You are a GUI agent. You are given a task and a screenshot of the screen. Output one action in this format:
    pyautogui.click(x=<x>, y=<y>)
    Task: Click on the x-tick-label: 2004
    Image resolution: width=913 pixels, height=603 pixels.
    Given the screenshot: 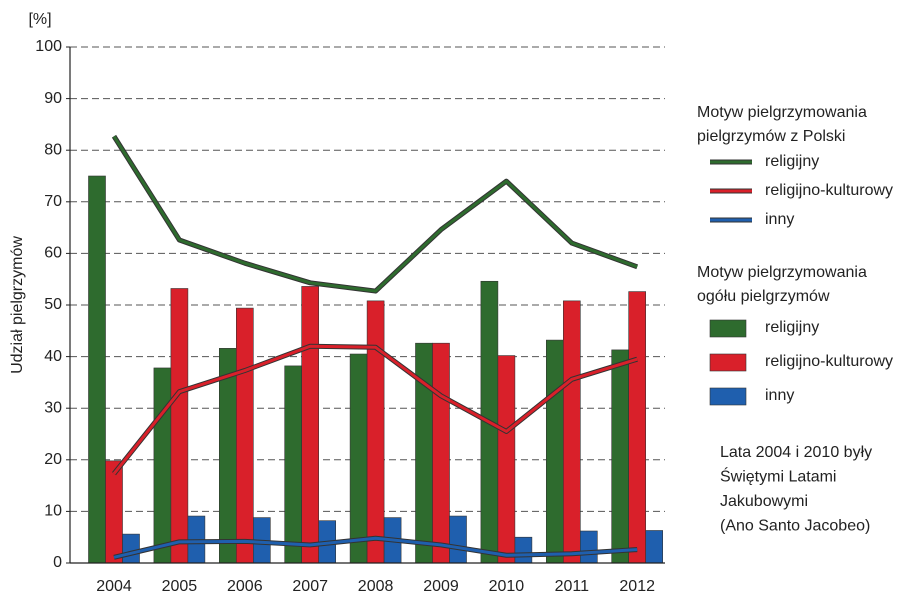 What is the action you would take?
    pyautogui.click(x=114, y=586)
    